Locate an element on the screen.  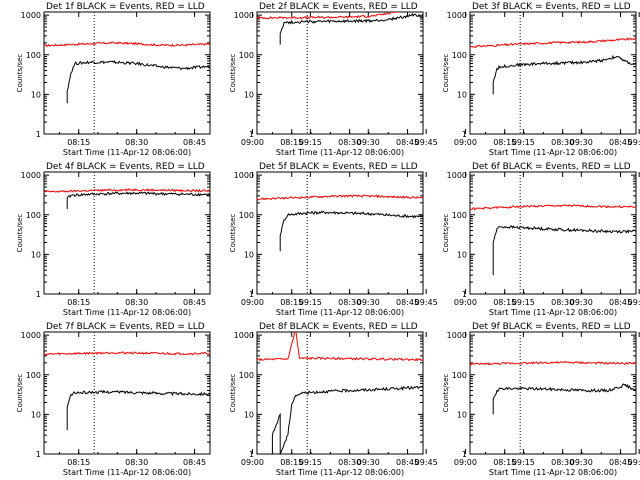
panel-title: Det 1f BLACK = Events, RED = LLD is located at coordinates (125, 7).